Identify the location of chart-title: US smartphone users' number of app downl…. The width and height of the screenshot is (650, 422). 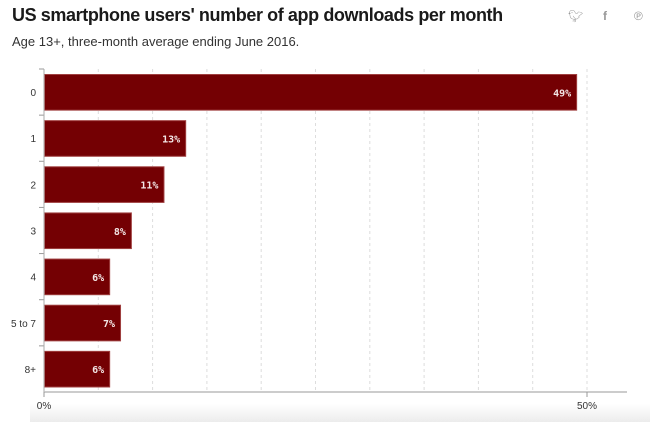
(257, 15).